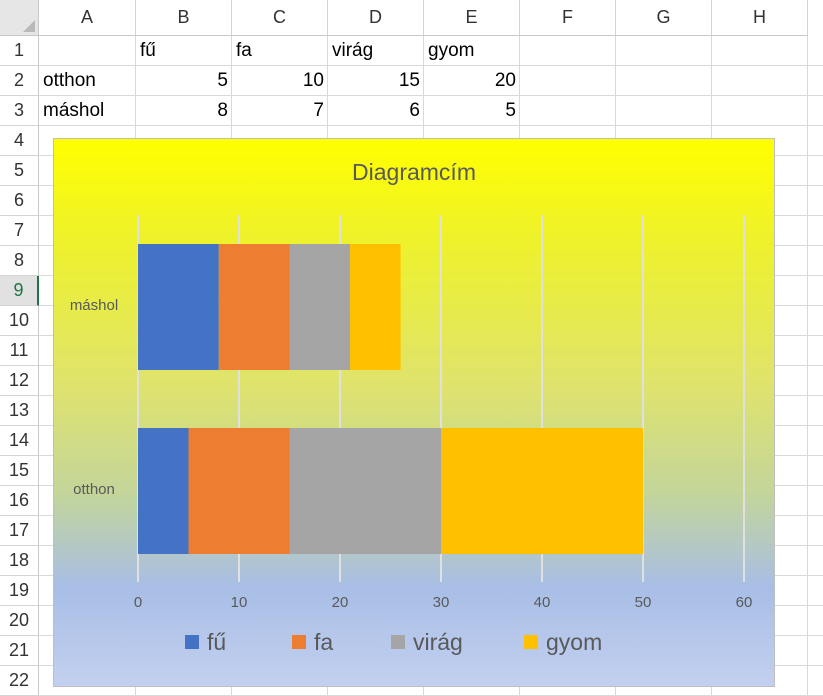 This screenshot has height=696, width=823. I want to click on row-header-15: 15, so click(19, 471).